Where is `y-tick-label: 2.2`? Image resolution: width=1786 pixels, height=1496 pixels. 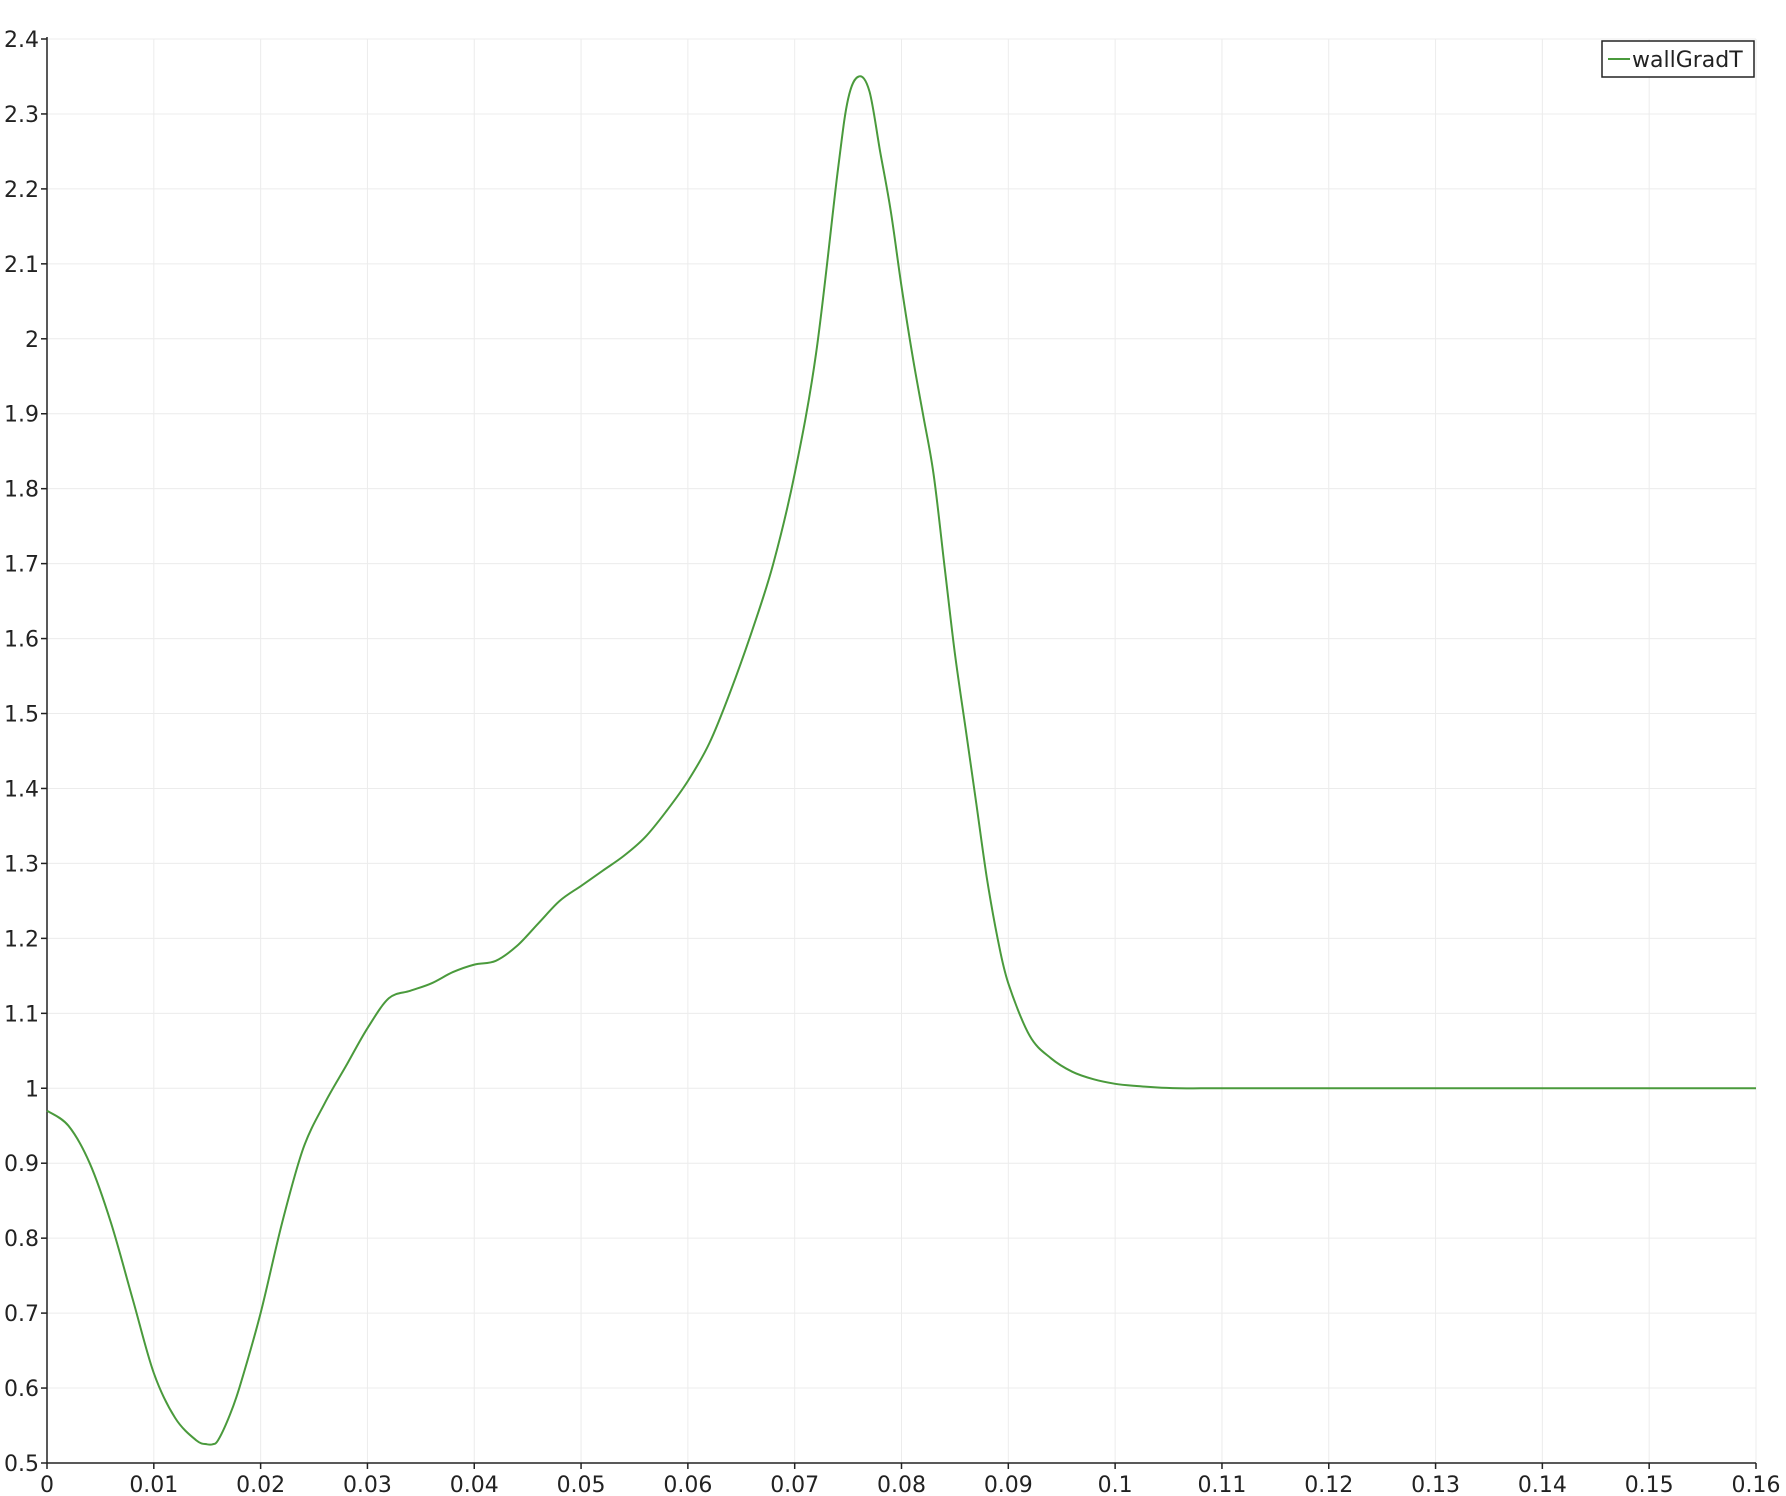
y-tick-label: 2.2 is located at coordinates (21, 190).